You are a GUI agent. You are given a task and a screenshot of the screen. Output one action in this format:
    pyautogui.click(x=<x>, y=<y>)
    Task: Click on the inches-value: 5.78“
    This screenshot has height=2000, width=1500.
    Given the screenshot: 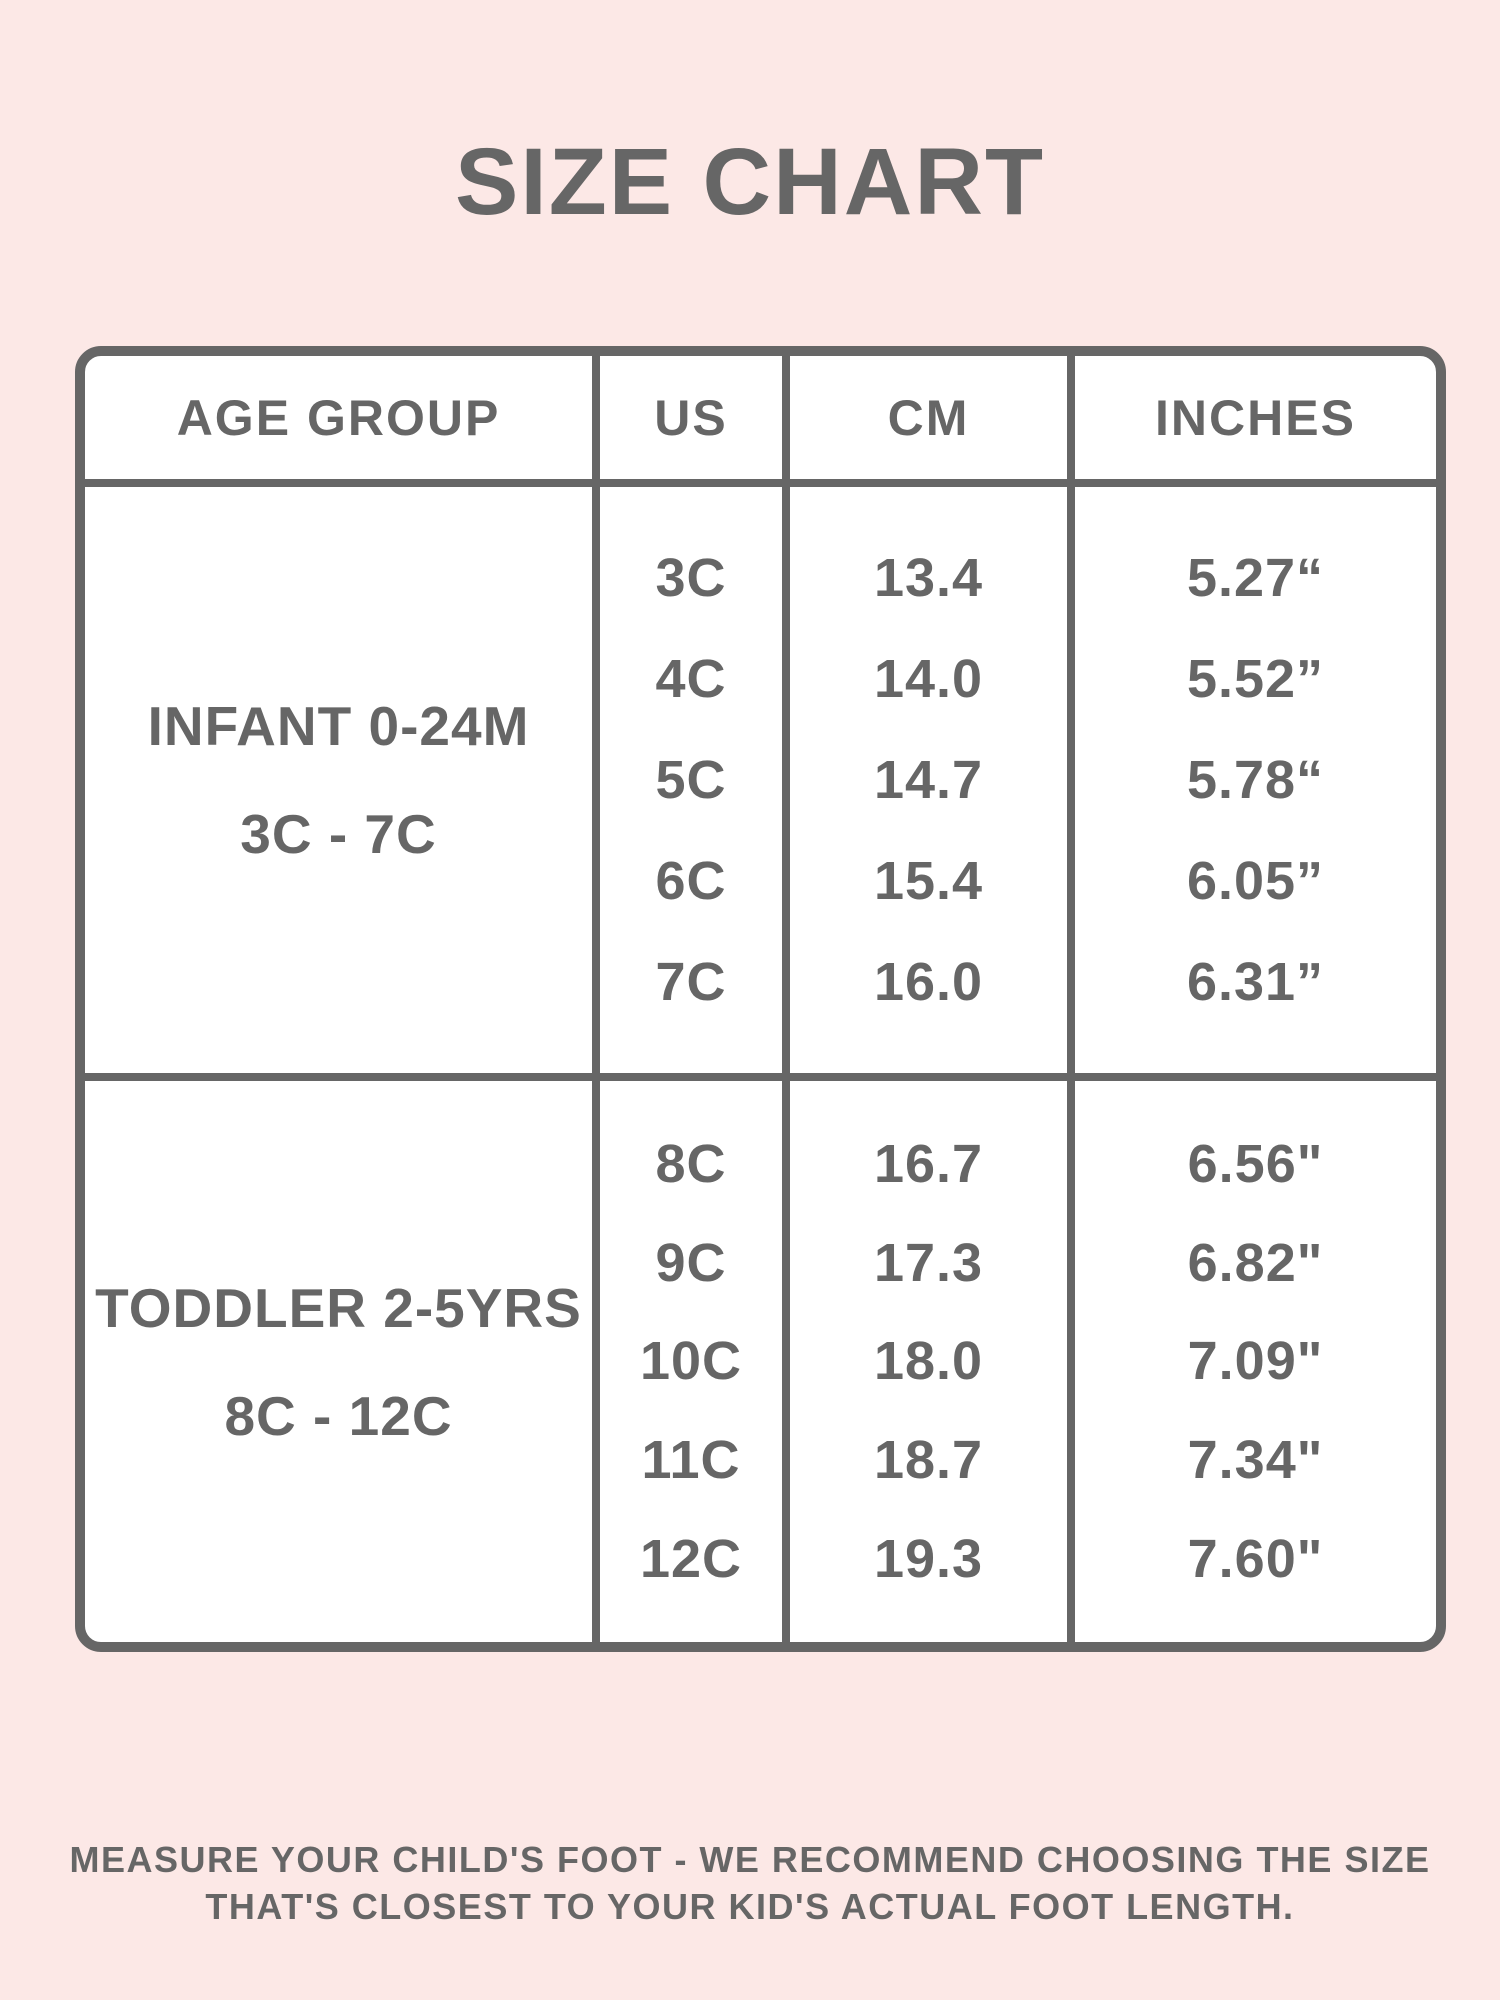 What is the action you would take?
    pyautogui.click(x=1255, y=779)
    